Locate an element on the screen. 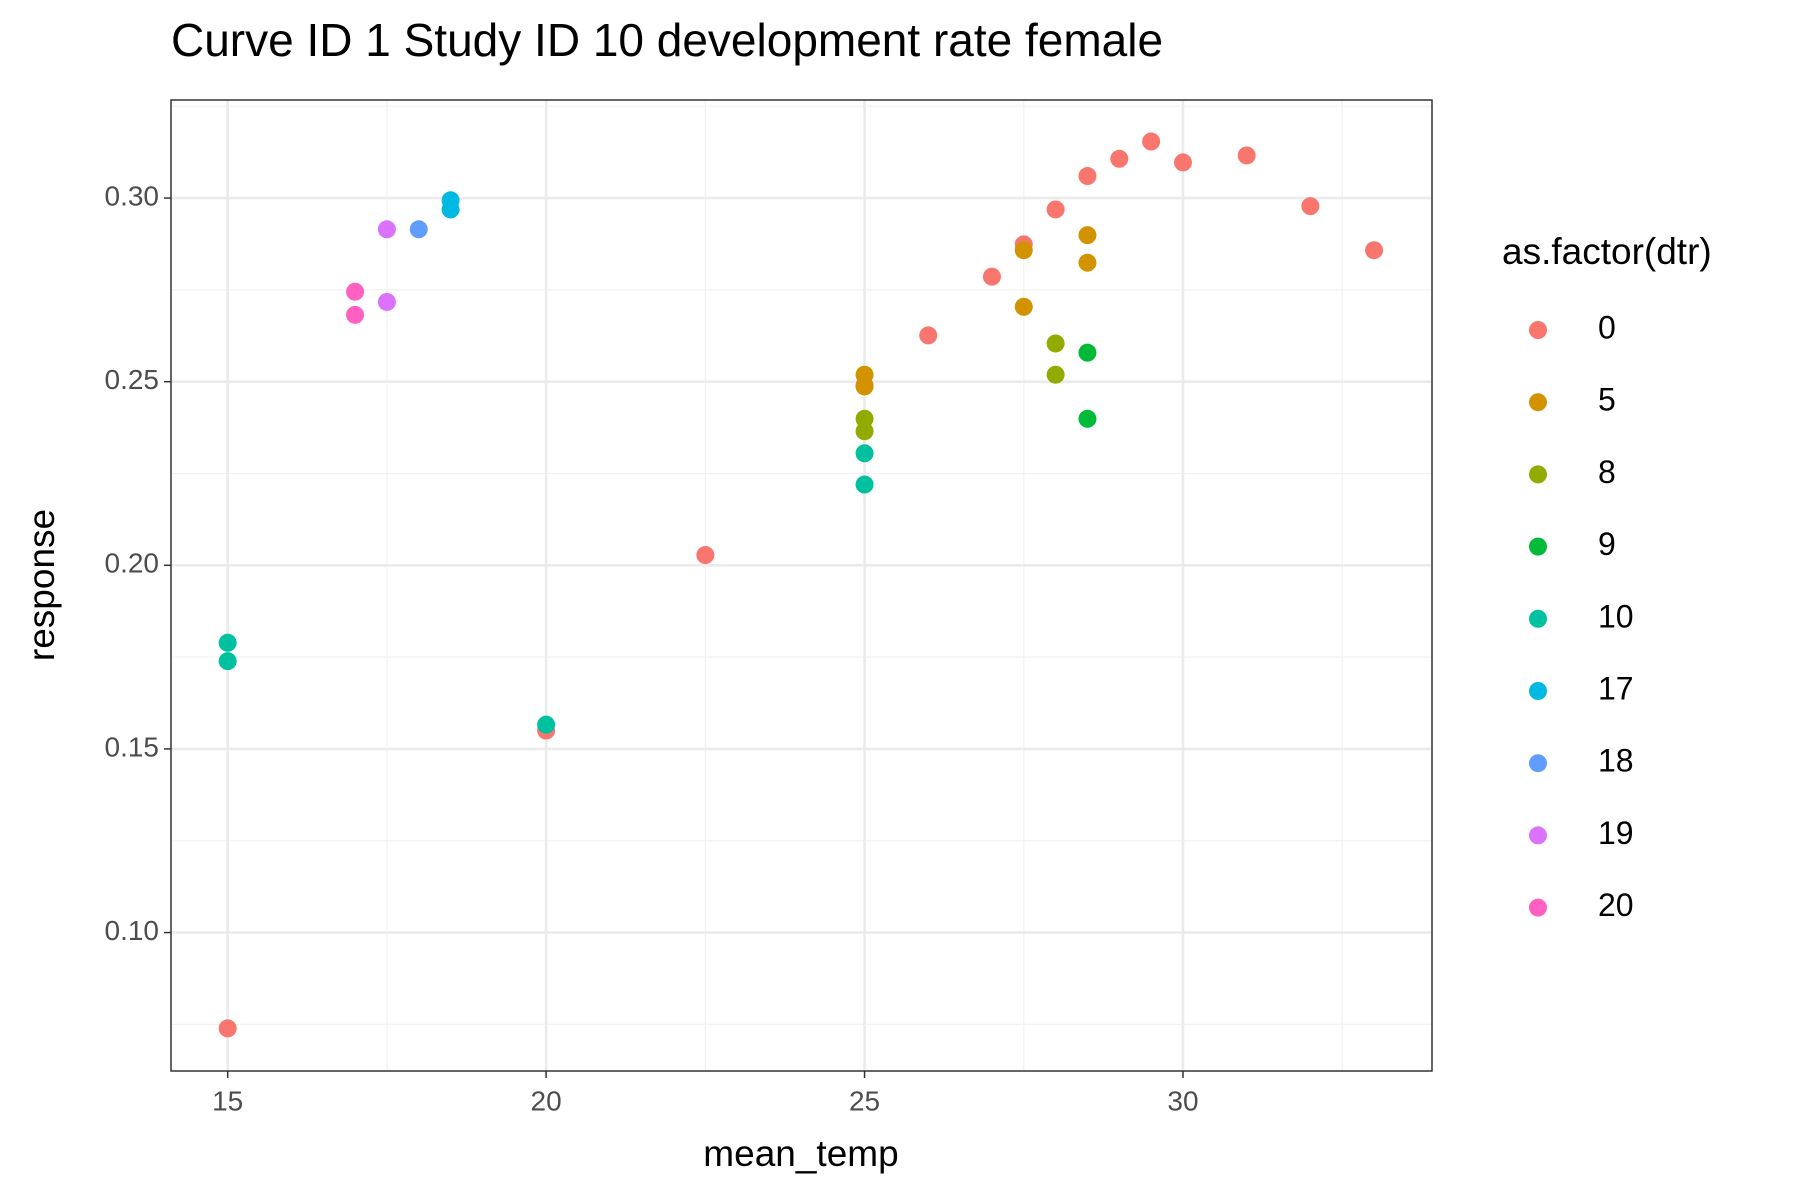 The height and width of the screenshot is (1200, 1800). y-axis-title: response is located at coordinates (41, 585).